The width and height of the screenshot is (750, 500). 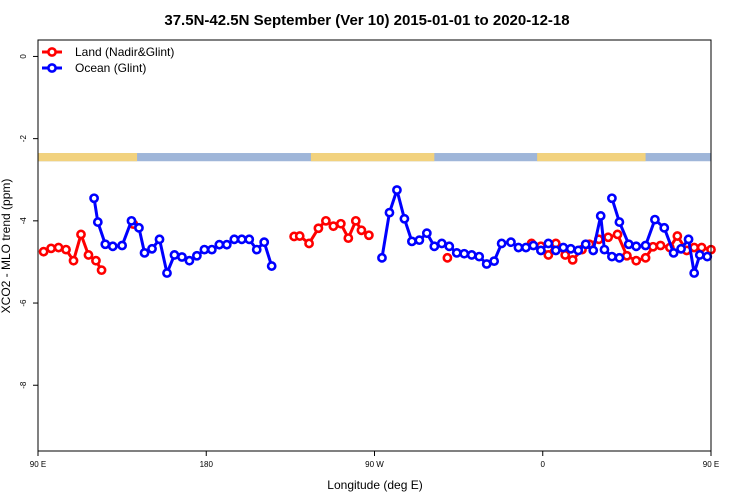 What do you see at coordinates (543, 464) in the screenshot?
I see `x-tick-label: 0` at bounding box center [543, 464].